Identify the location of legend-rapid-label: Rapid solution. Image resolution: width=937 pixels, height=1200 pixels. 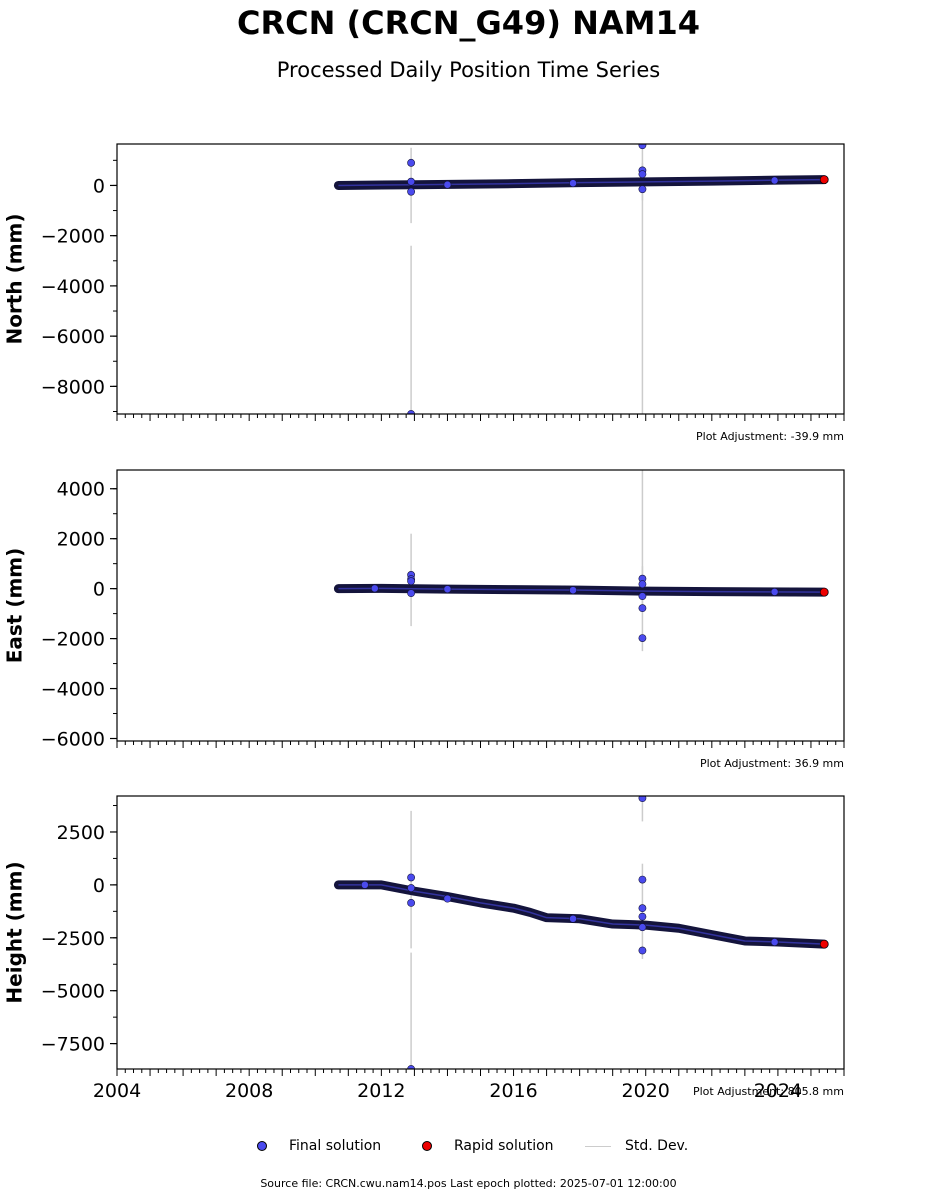
(504, 1146).